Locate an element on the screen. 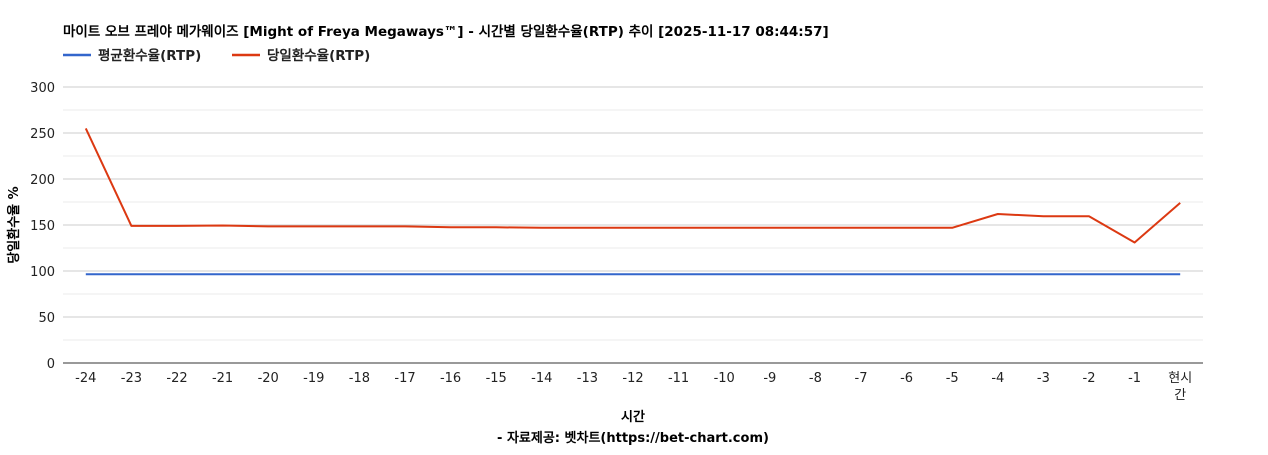  x-tick-label: -13 is located at coordinates (587, 378).